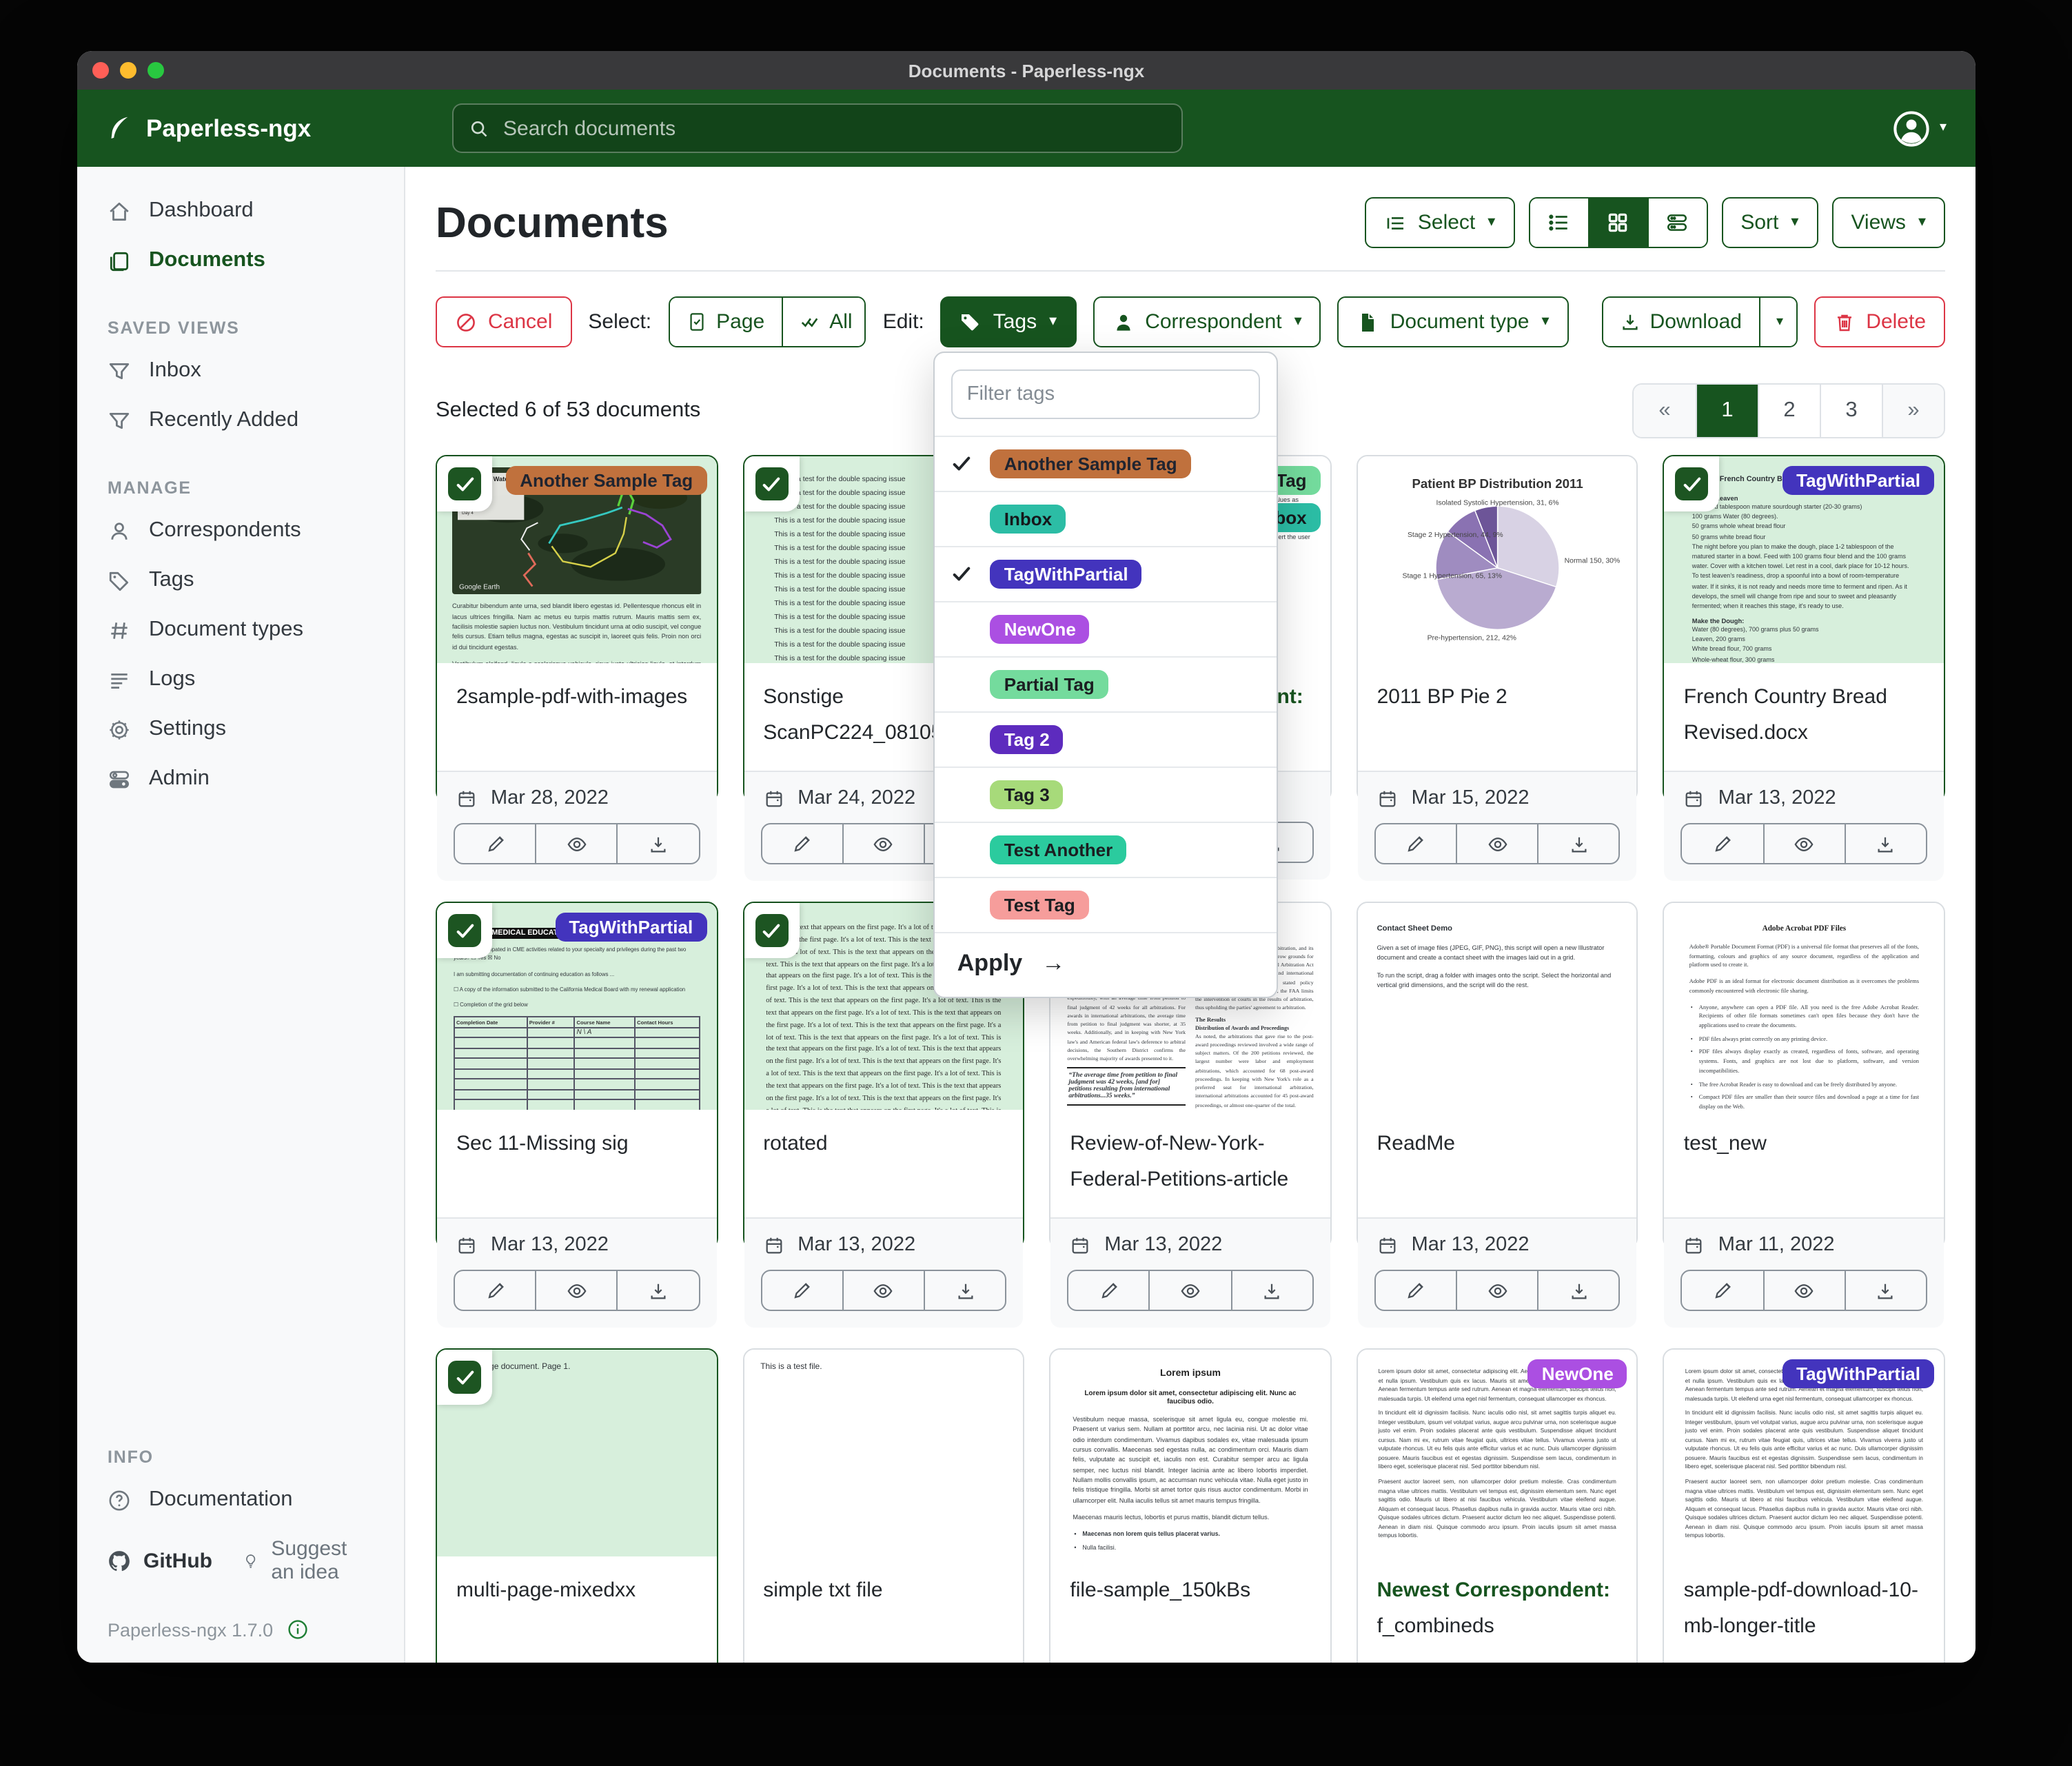  What do you see at coordinates (128, 70) in the screenshot?
I see `minimize-window-button` at bounding box center [128, 70].